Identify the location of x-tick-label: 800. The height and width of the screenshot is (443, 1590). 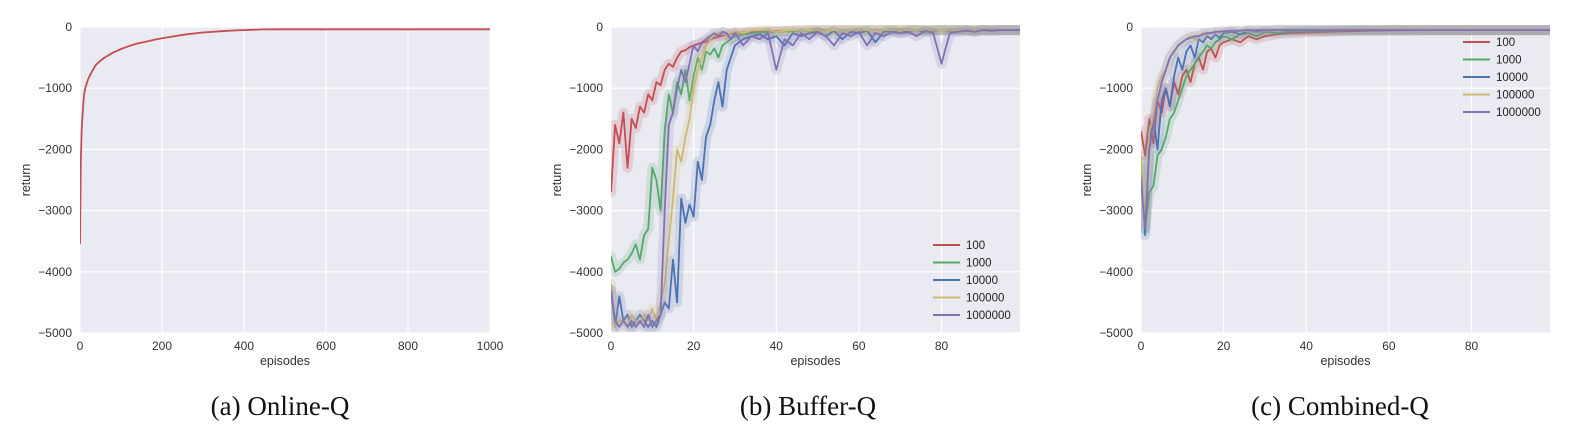
(408, 346).